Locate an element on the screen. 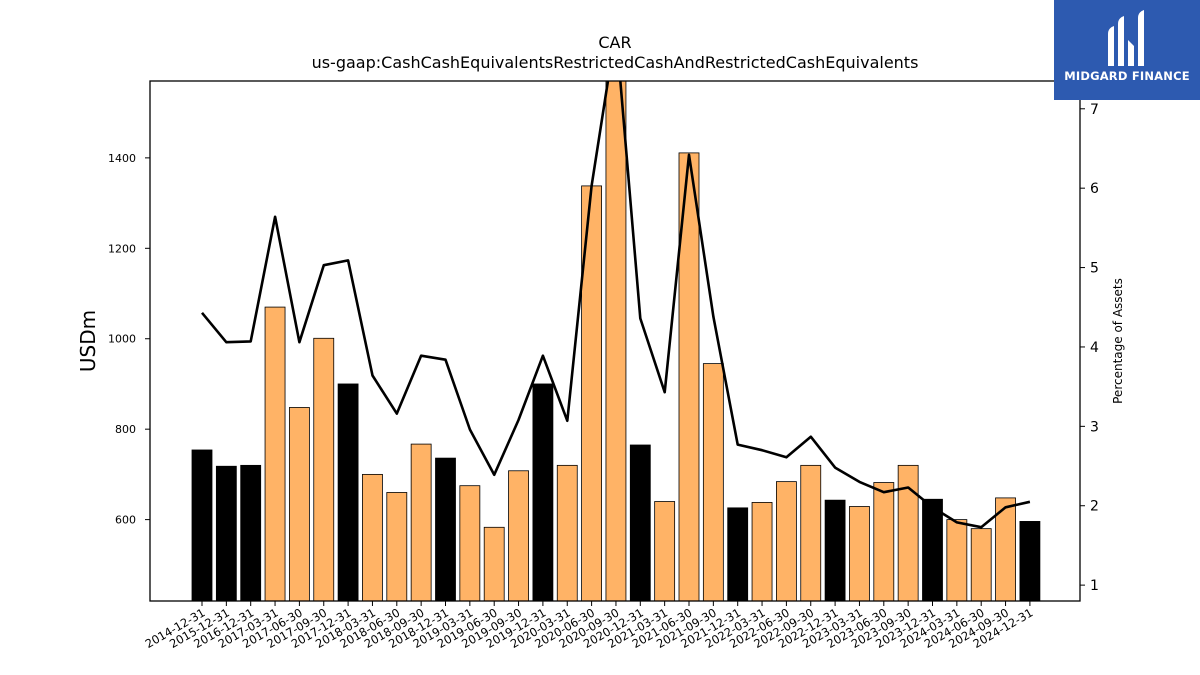  y2-tick-label: 7 is located at coordinates (1094, 110).